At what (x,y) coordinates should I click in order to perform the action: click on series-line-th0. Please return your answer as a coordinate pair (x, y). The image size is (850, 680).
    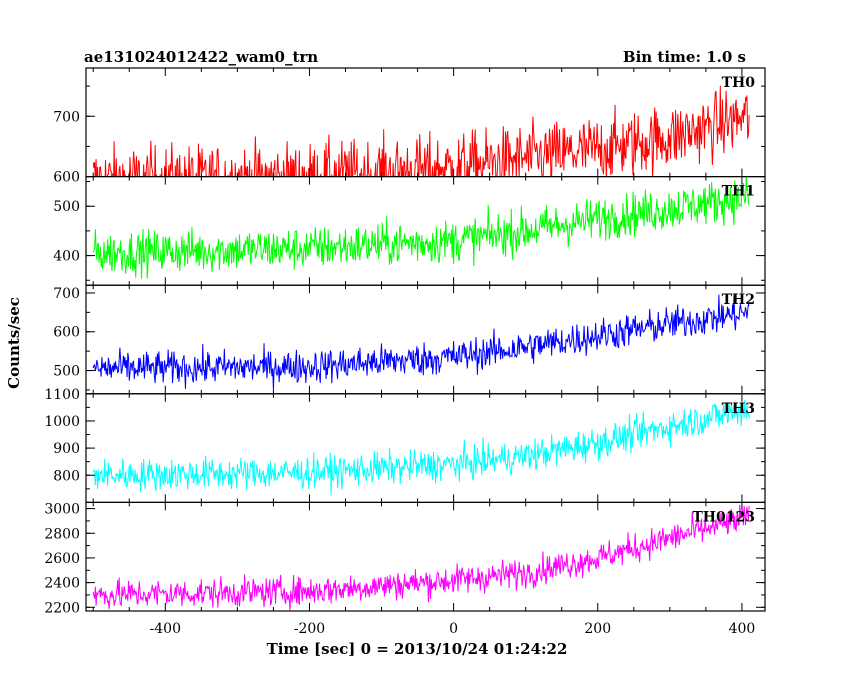
    Looking at the image, I should click on (421, 131).